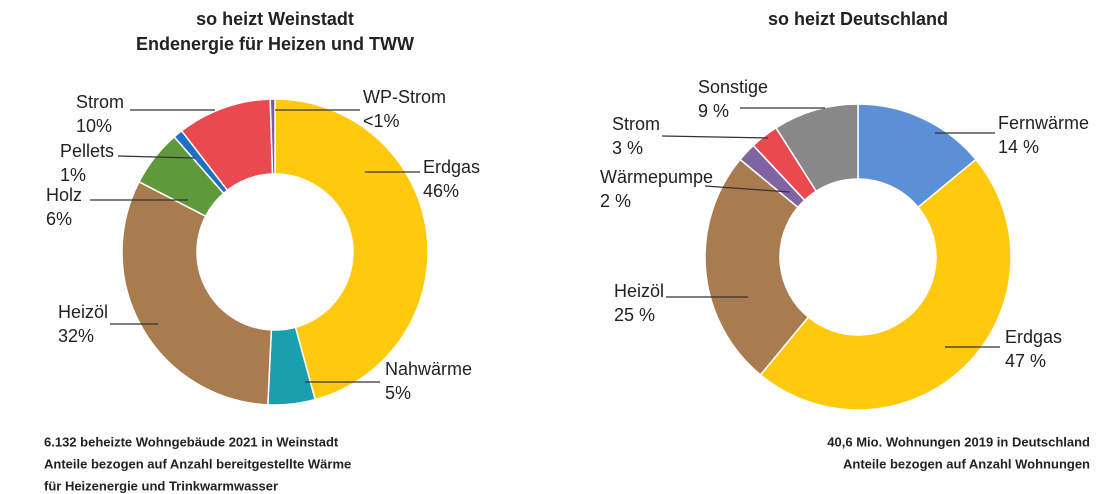 This screenshot has height=494, width=1105. I want to click on category-label: Pellets, so click(87, 151).